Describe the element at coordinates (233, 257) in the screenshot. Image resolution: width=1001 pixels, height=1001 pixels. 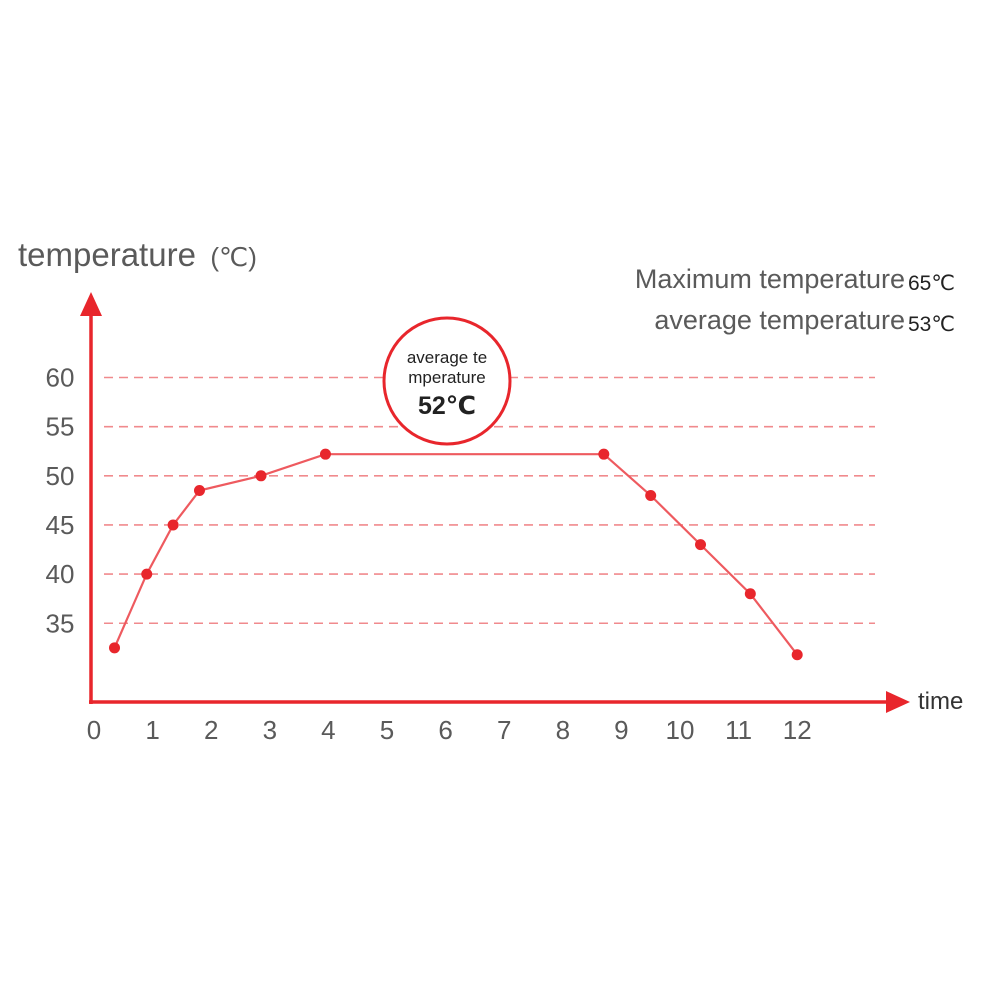
I see `y-axis-unit: (℃)` at that location.